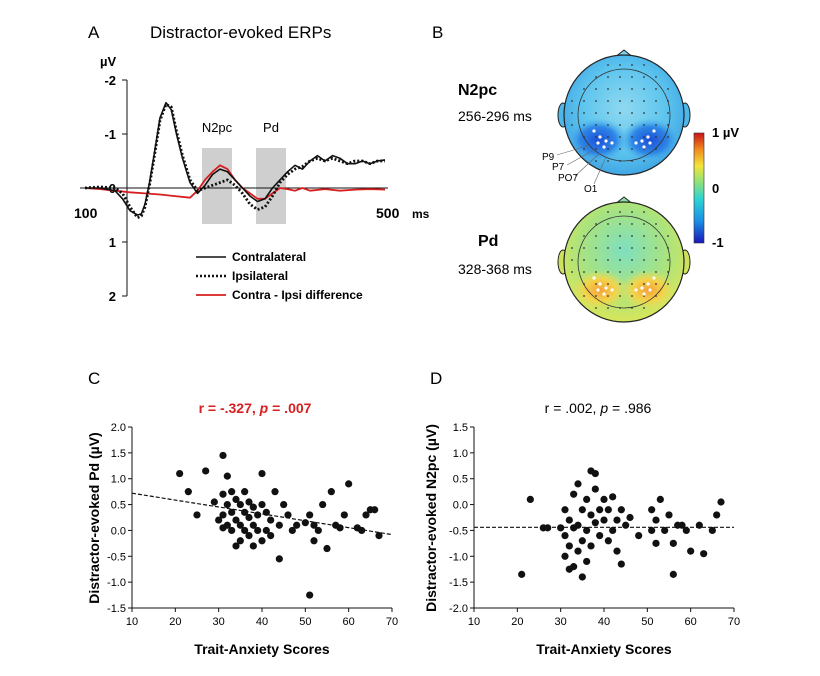 The height and width of the screenshot is (676, 820). I want to click on topomap-n2pc, so click(624, 112).